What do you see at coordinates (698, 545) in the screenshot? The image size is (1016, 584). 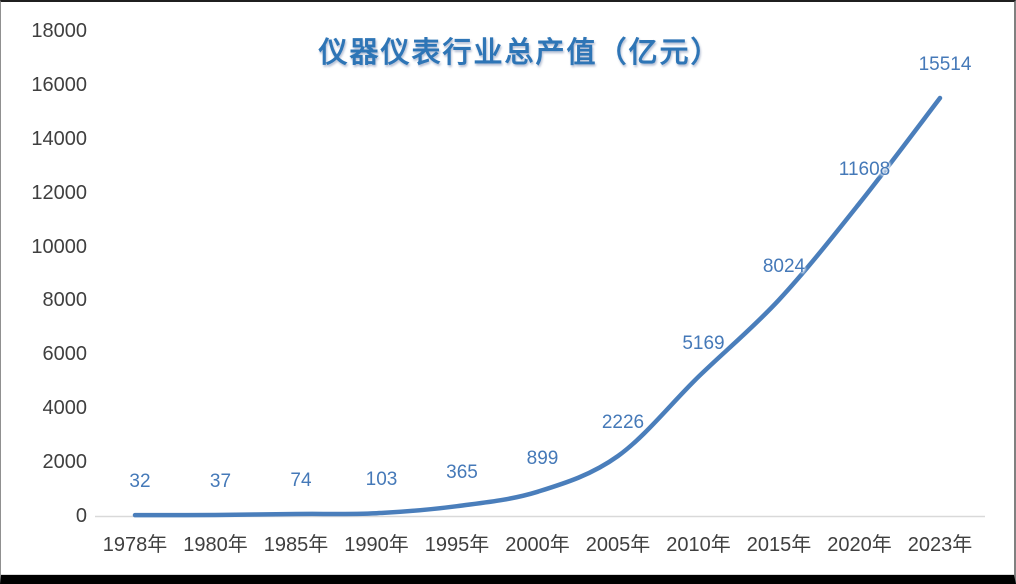 I see `x-axis-tick-label: 2010年` at bounding box center [698, 545].